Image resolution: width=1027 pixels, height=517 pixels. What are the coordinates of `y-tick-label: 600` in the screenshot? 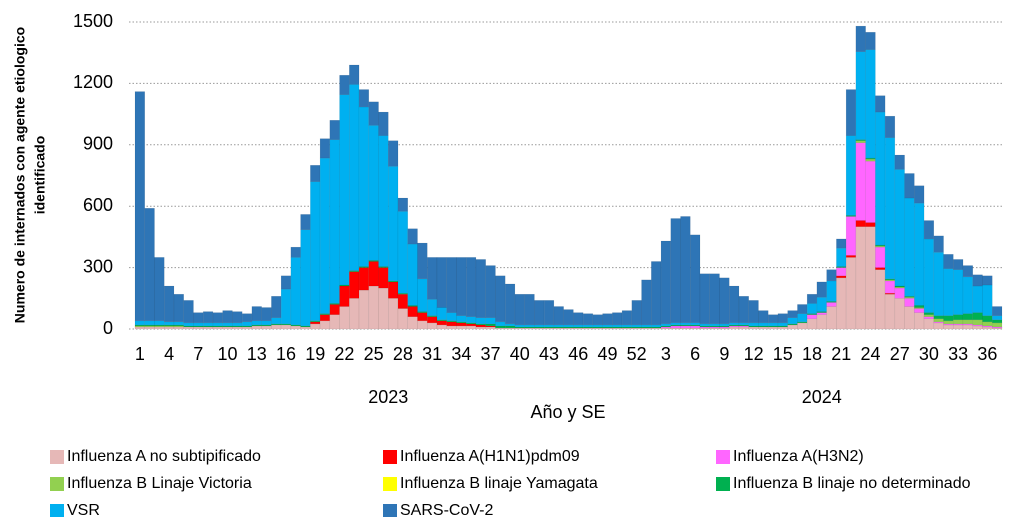 It's located at (98, 205).